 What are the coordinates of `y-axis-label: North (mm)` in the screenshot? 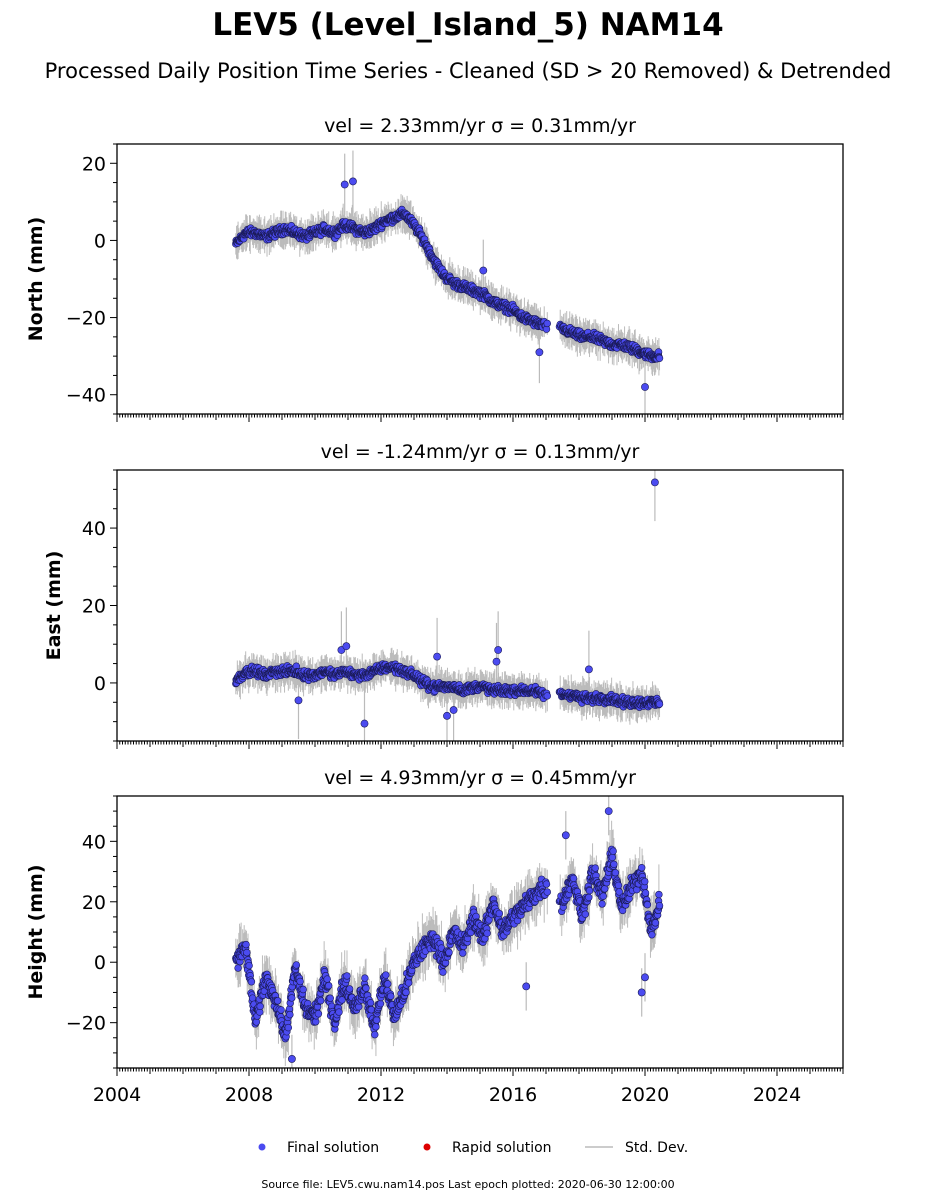 It's located at (36, 279).